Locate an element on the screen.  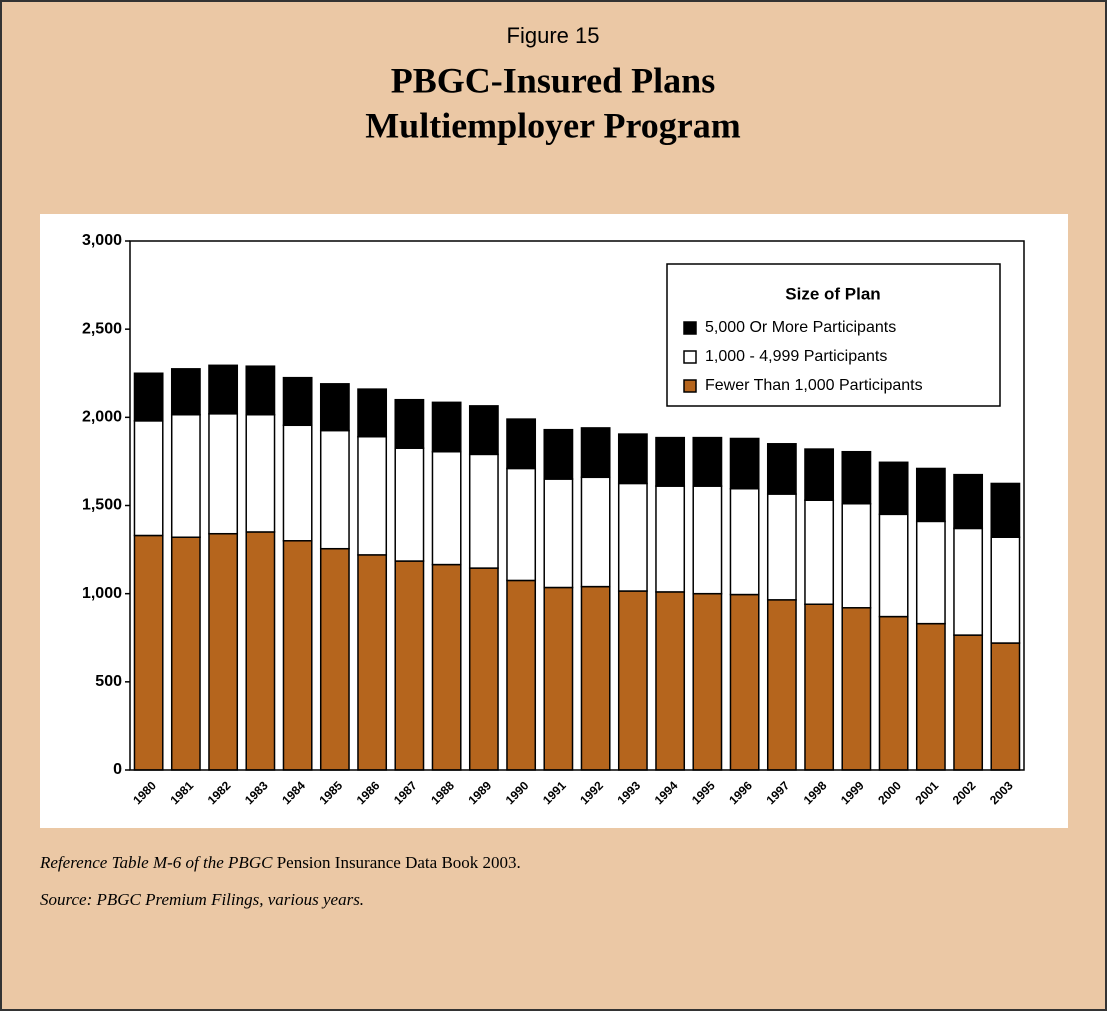
legend-label: 1,000 - 4,999 Participants is located at coordinates (796, 356).